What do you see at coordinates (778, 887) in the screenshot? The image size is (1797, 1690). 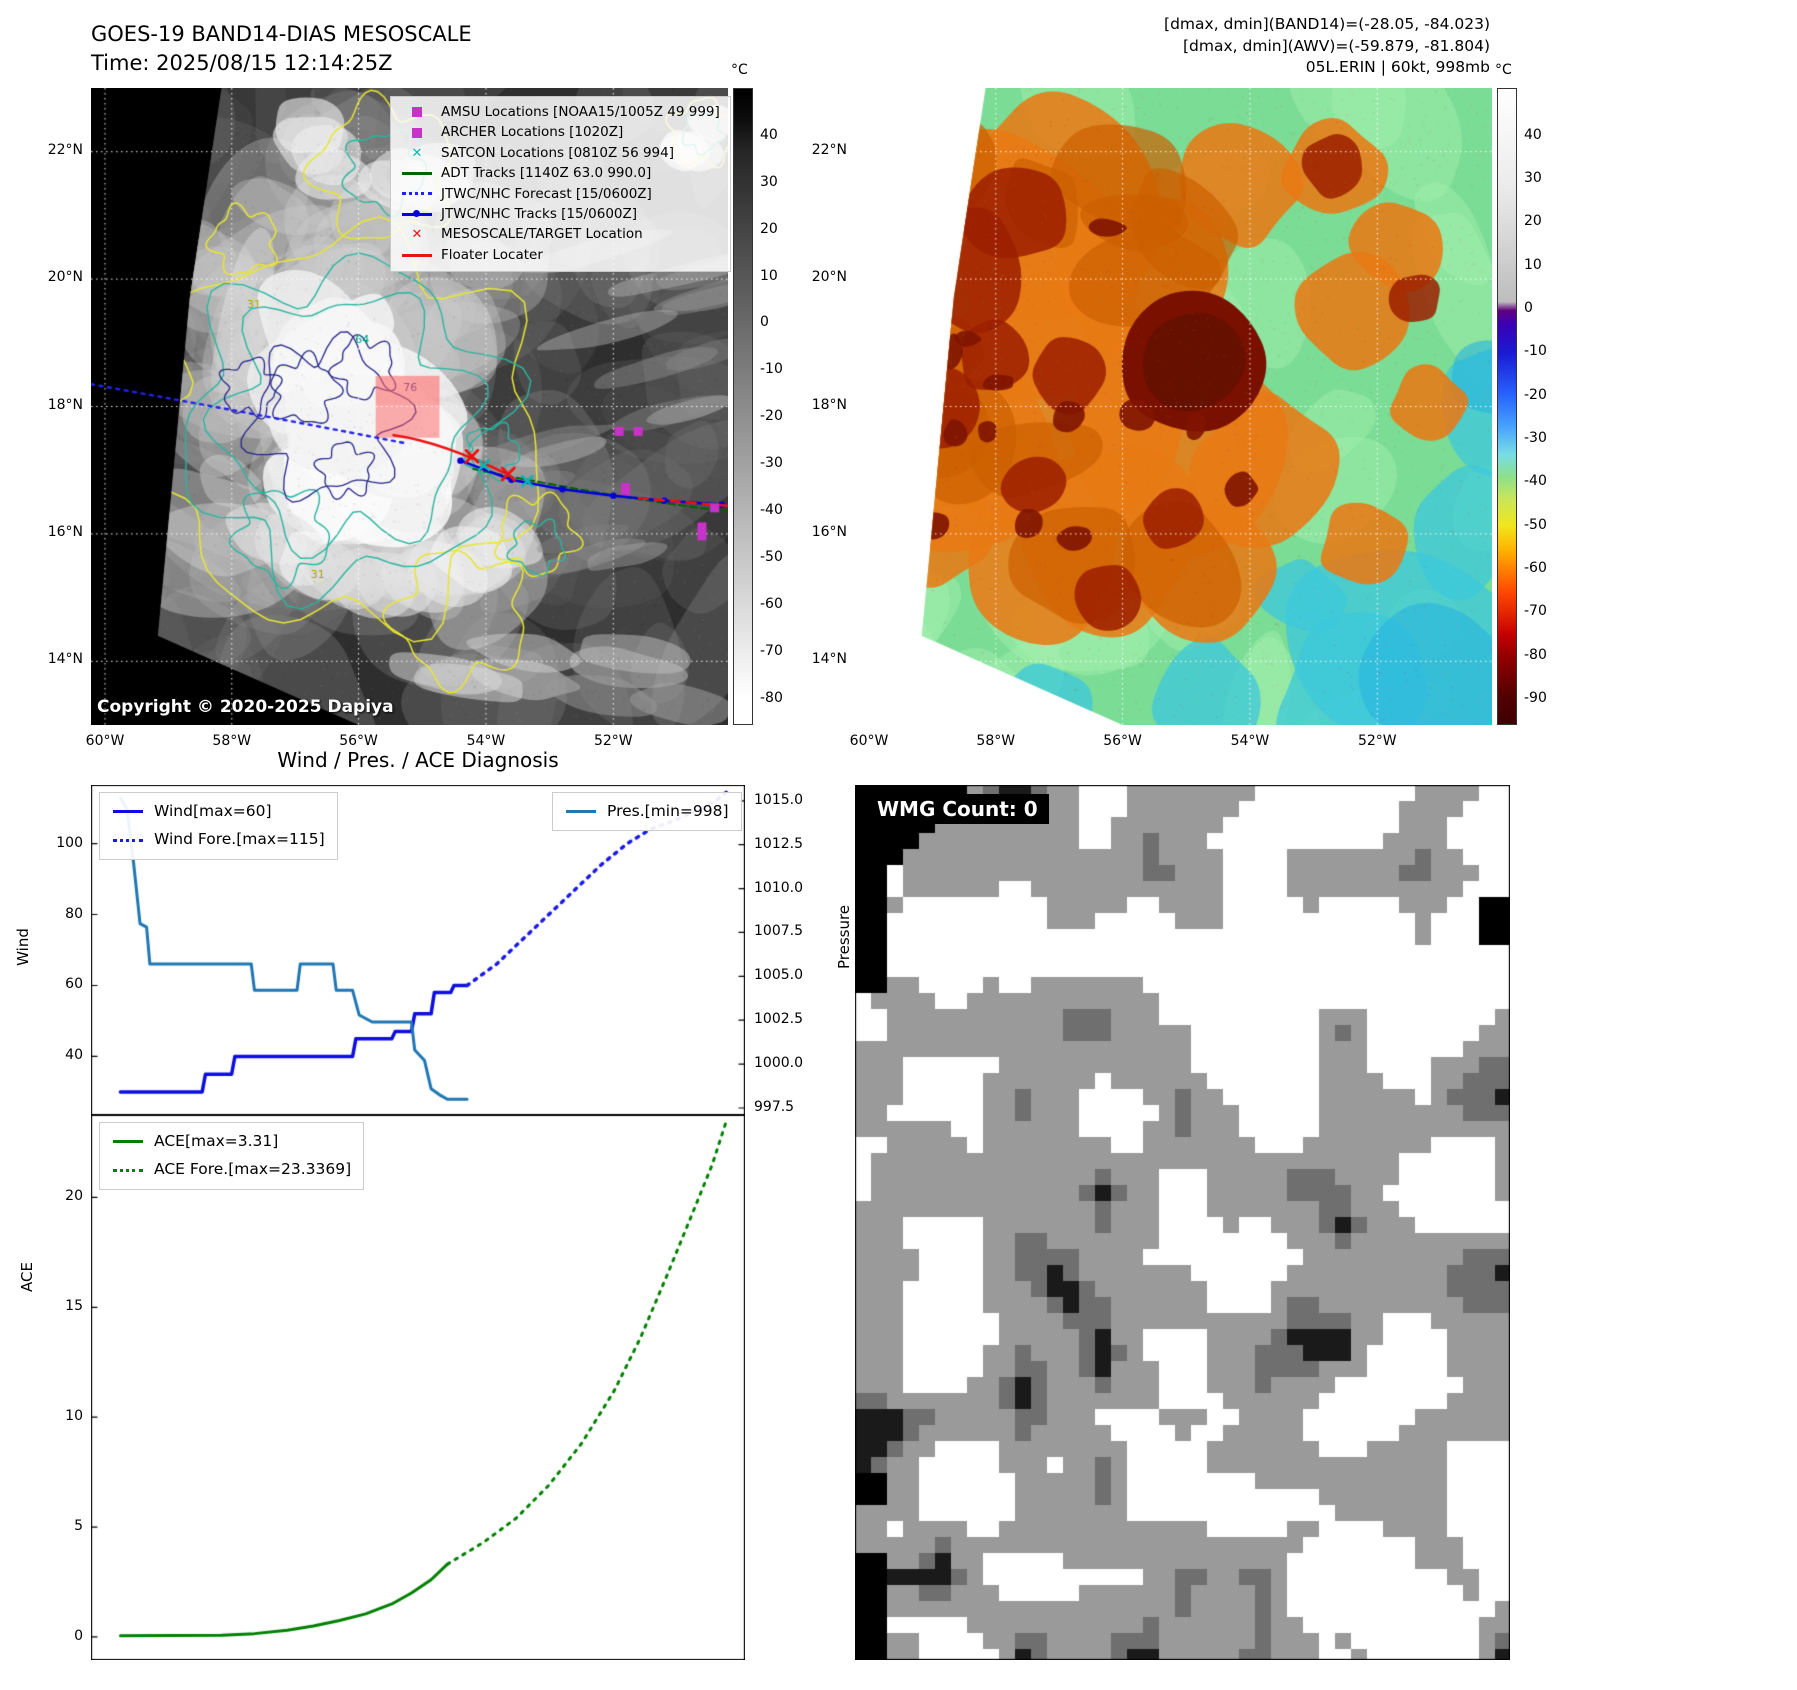 I see `y-tick-label: 1010.0` at bounding box center [778, 887].